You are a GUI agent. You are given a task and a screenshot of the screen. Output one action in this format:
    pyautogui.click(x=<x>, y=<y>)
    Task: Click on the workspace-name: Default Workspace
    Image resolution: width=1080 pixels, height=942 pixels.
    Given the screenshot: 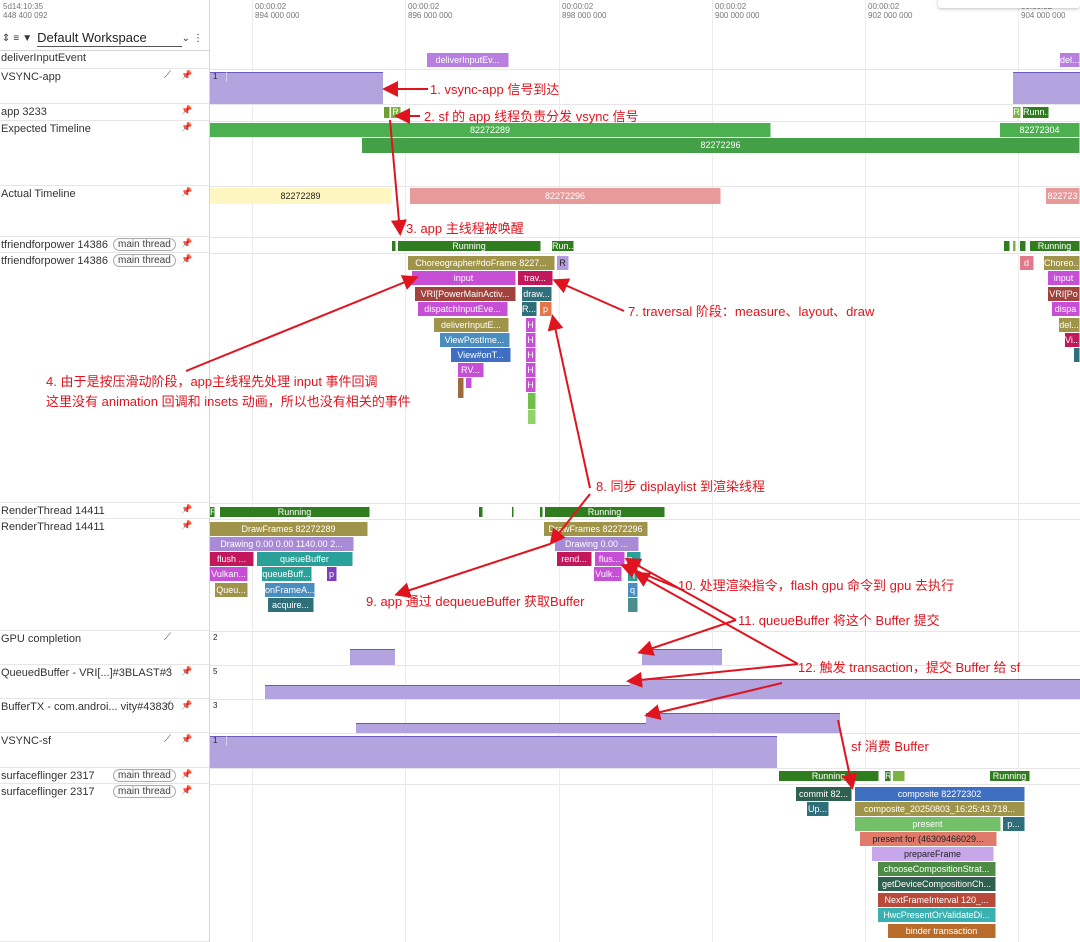 What is the action you would take?
    pyautogui.click(x=109, y=38)
    